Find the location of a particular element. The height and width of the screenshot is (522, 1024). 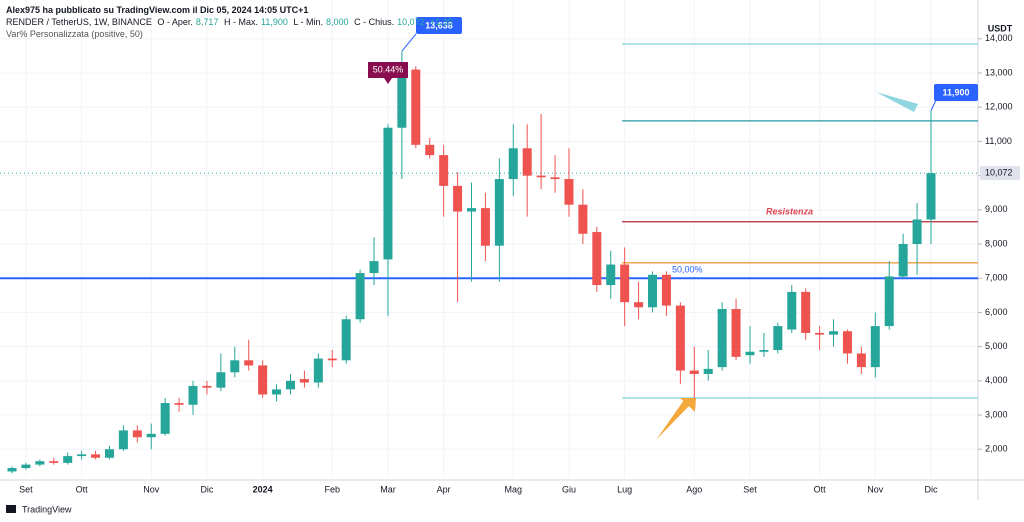

x-tick-label: 2024 is located at coordinates (263, 489).